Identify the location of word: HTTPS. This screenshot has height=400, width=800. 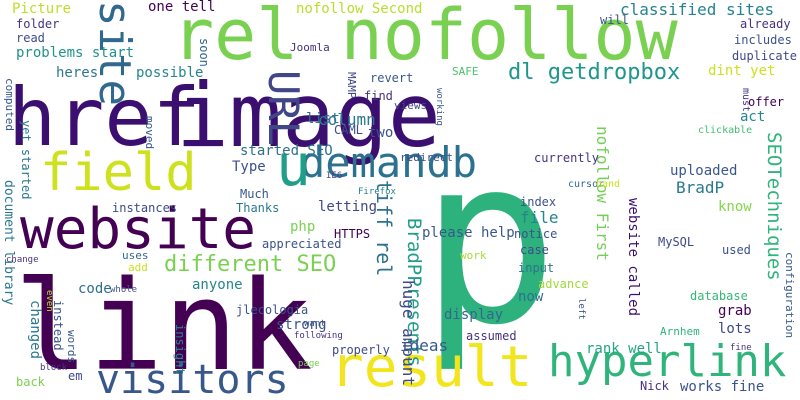
(352, 234).